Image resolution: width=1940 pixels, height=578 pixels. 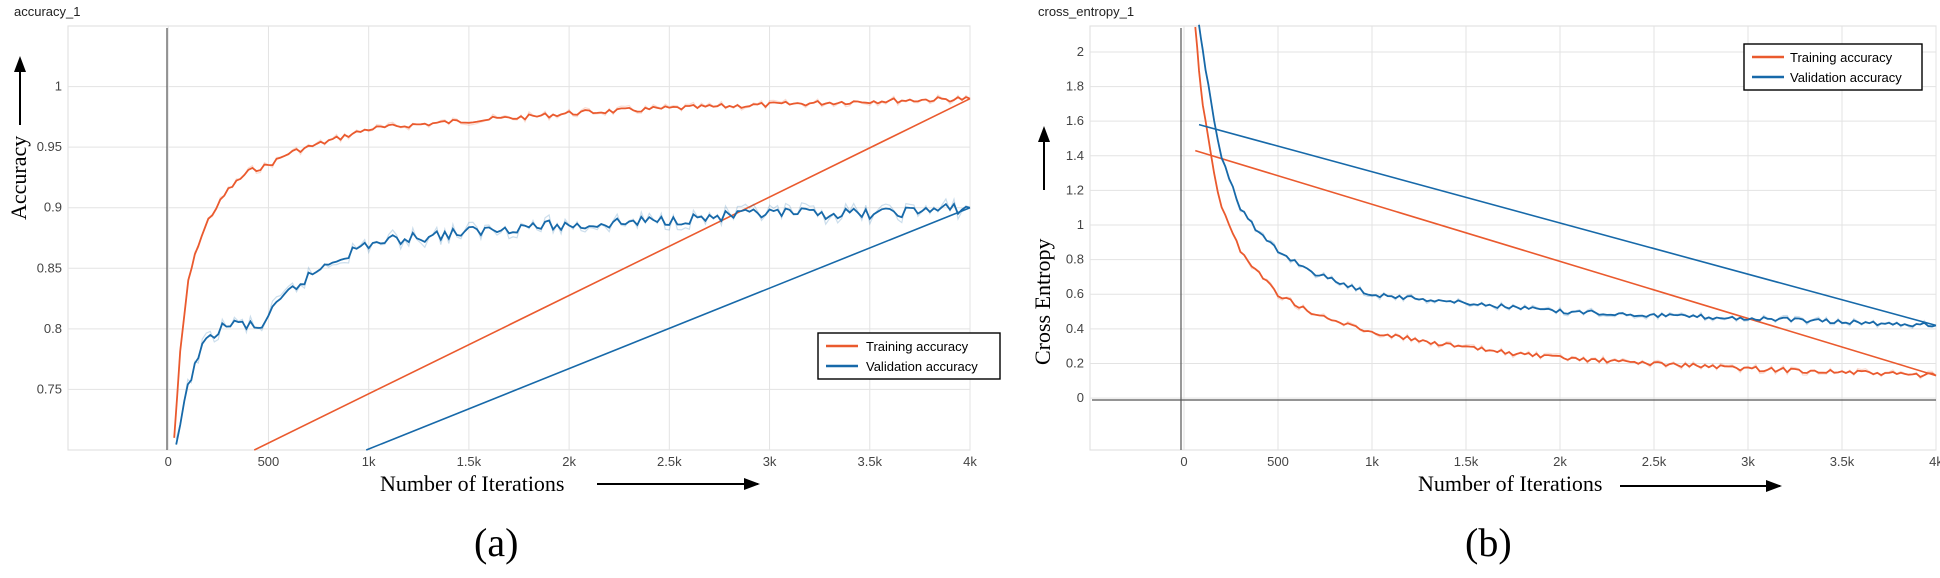 I want to click on y-tick-label: 2, so click(x=1080, y=51).